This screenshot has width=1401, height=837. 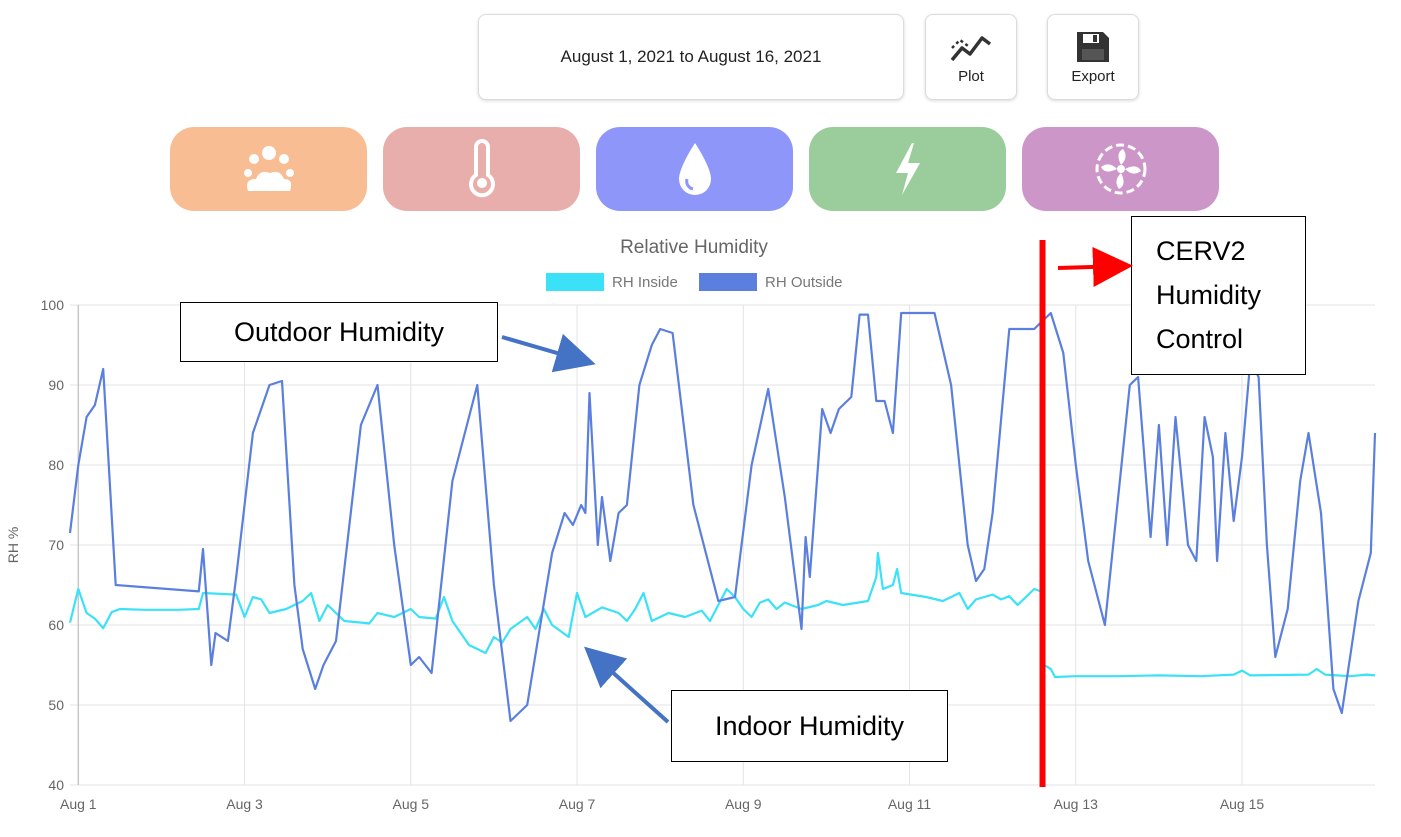 I want to click on plot-button: Plot, so click(x=971, y=57).